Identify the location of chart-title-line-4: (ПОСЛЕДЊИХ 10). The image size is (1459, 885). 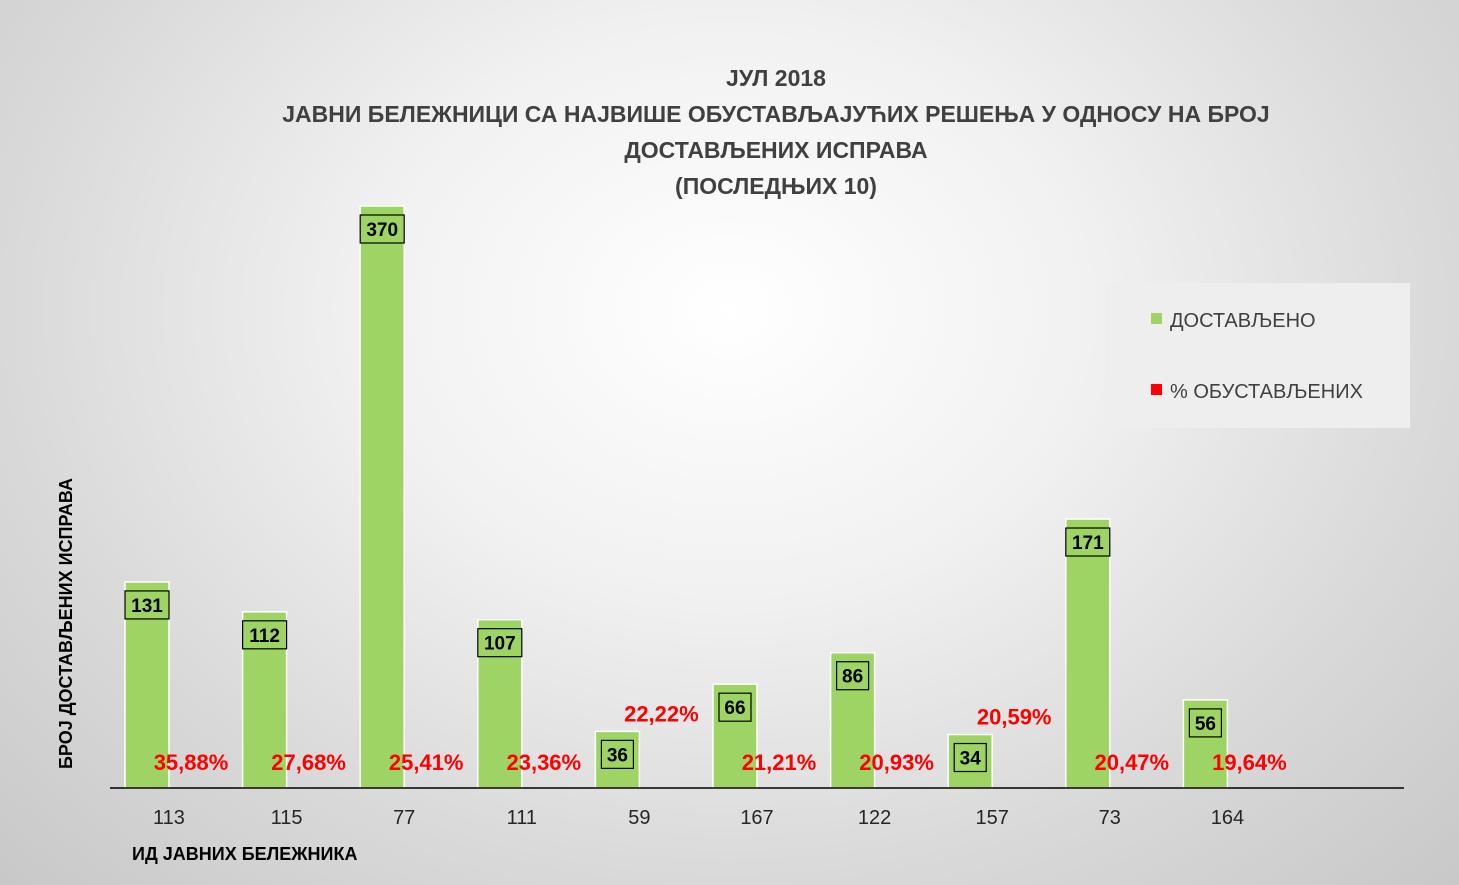
(776, 186).